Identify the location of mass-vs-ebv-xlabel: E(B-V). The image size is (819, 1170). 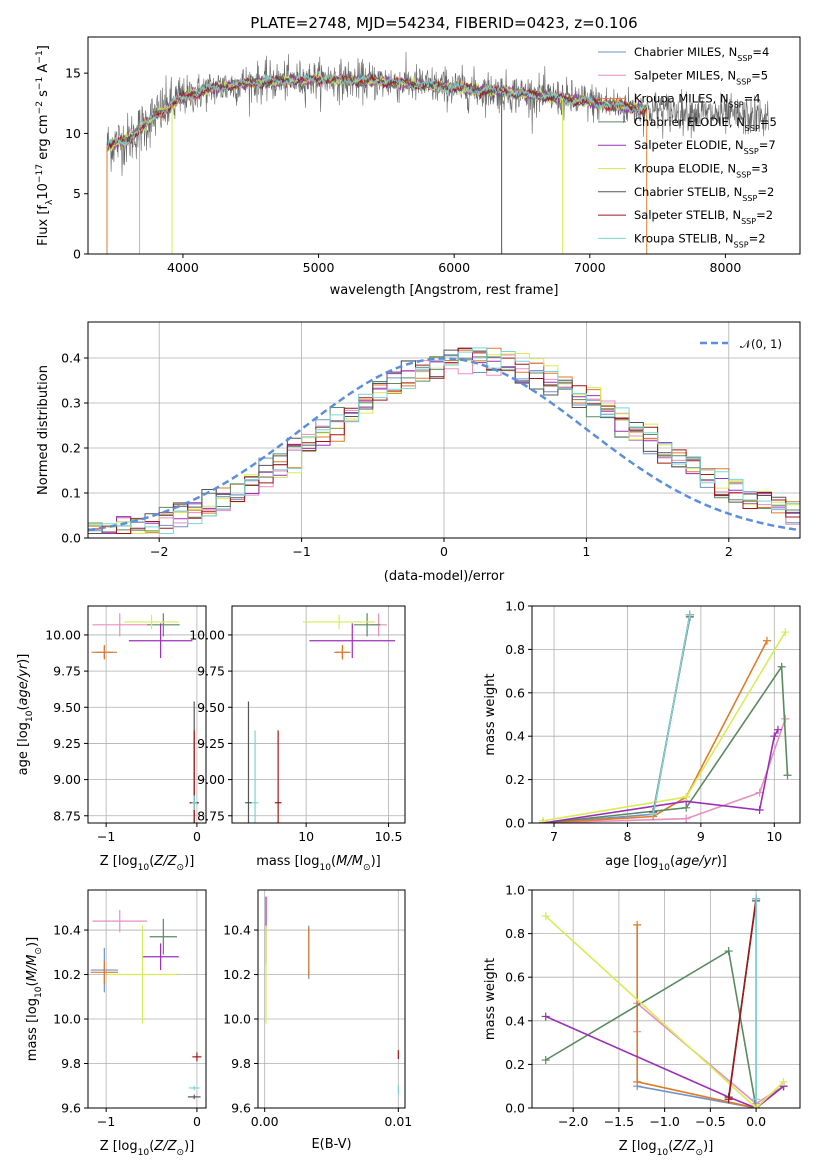
(331, 1144).